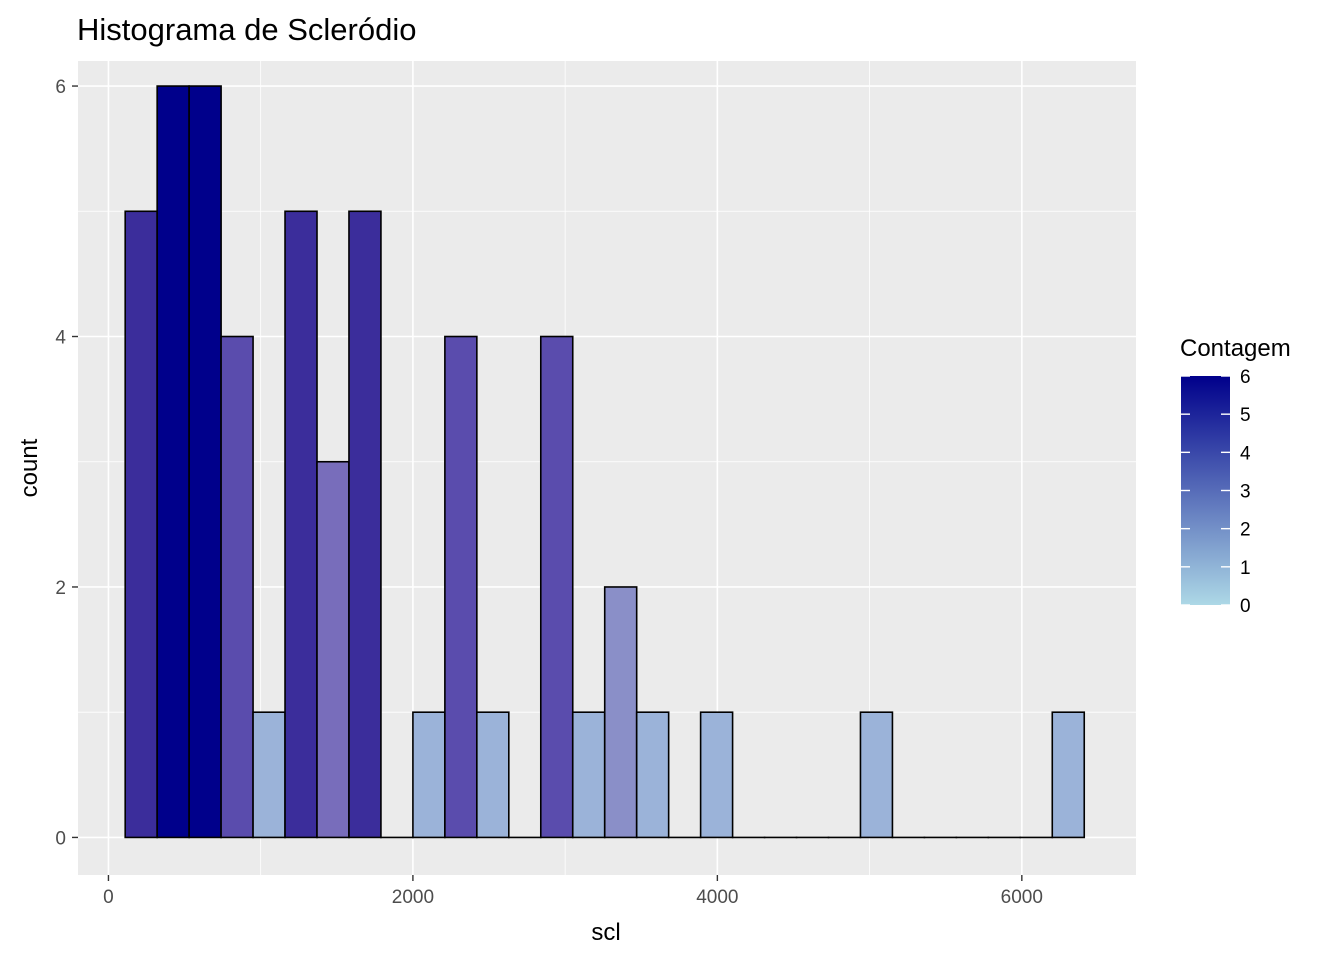 The image size is (1344, 960). I want to click on y-axis-title: count, so click(29, 467).